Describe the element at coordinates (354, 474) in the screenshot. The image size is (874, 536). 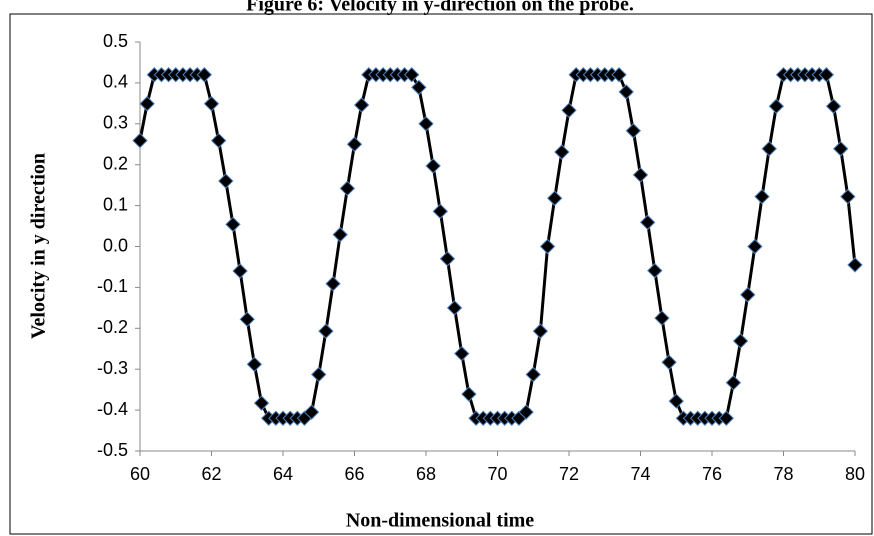
I see `x-tick-label: 66` at that location.